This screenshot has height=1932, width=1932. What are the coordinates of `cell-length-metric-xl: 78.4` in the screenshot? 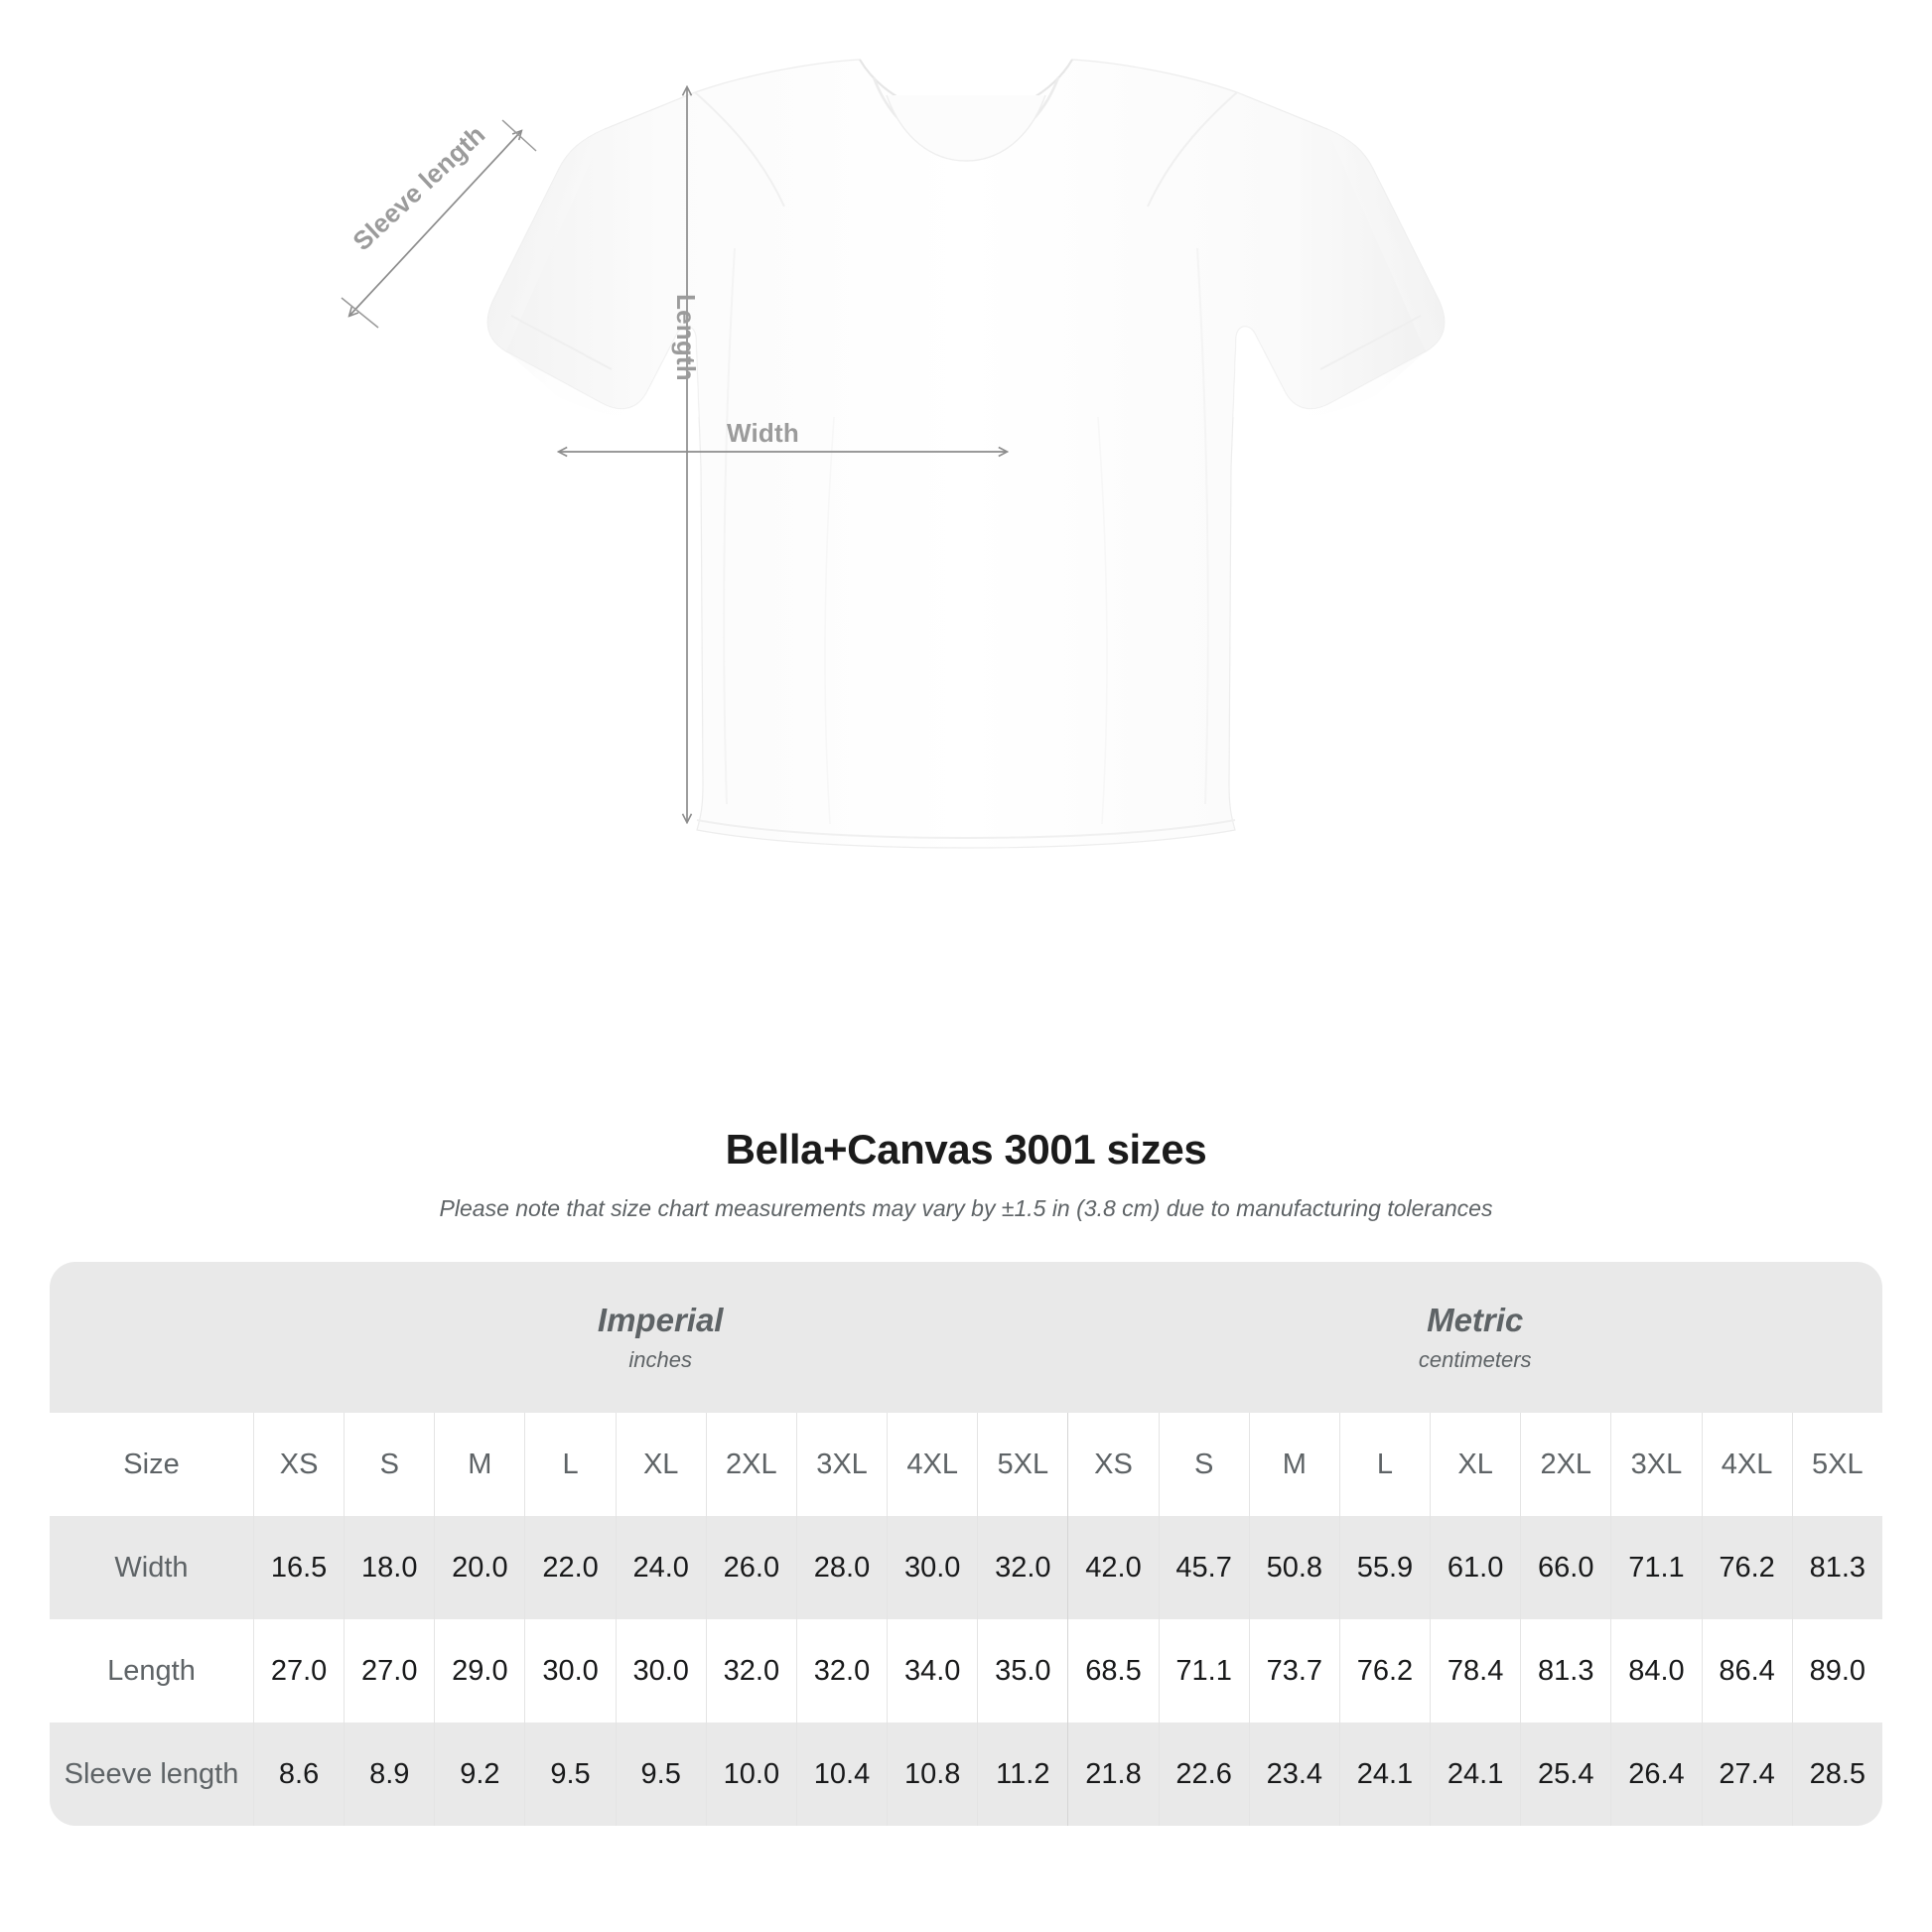 It's located at (1475, 1671).